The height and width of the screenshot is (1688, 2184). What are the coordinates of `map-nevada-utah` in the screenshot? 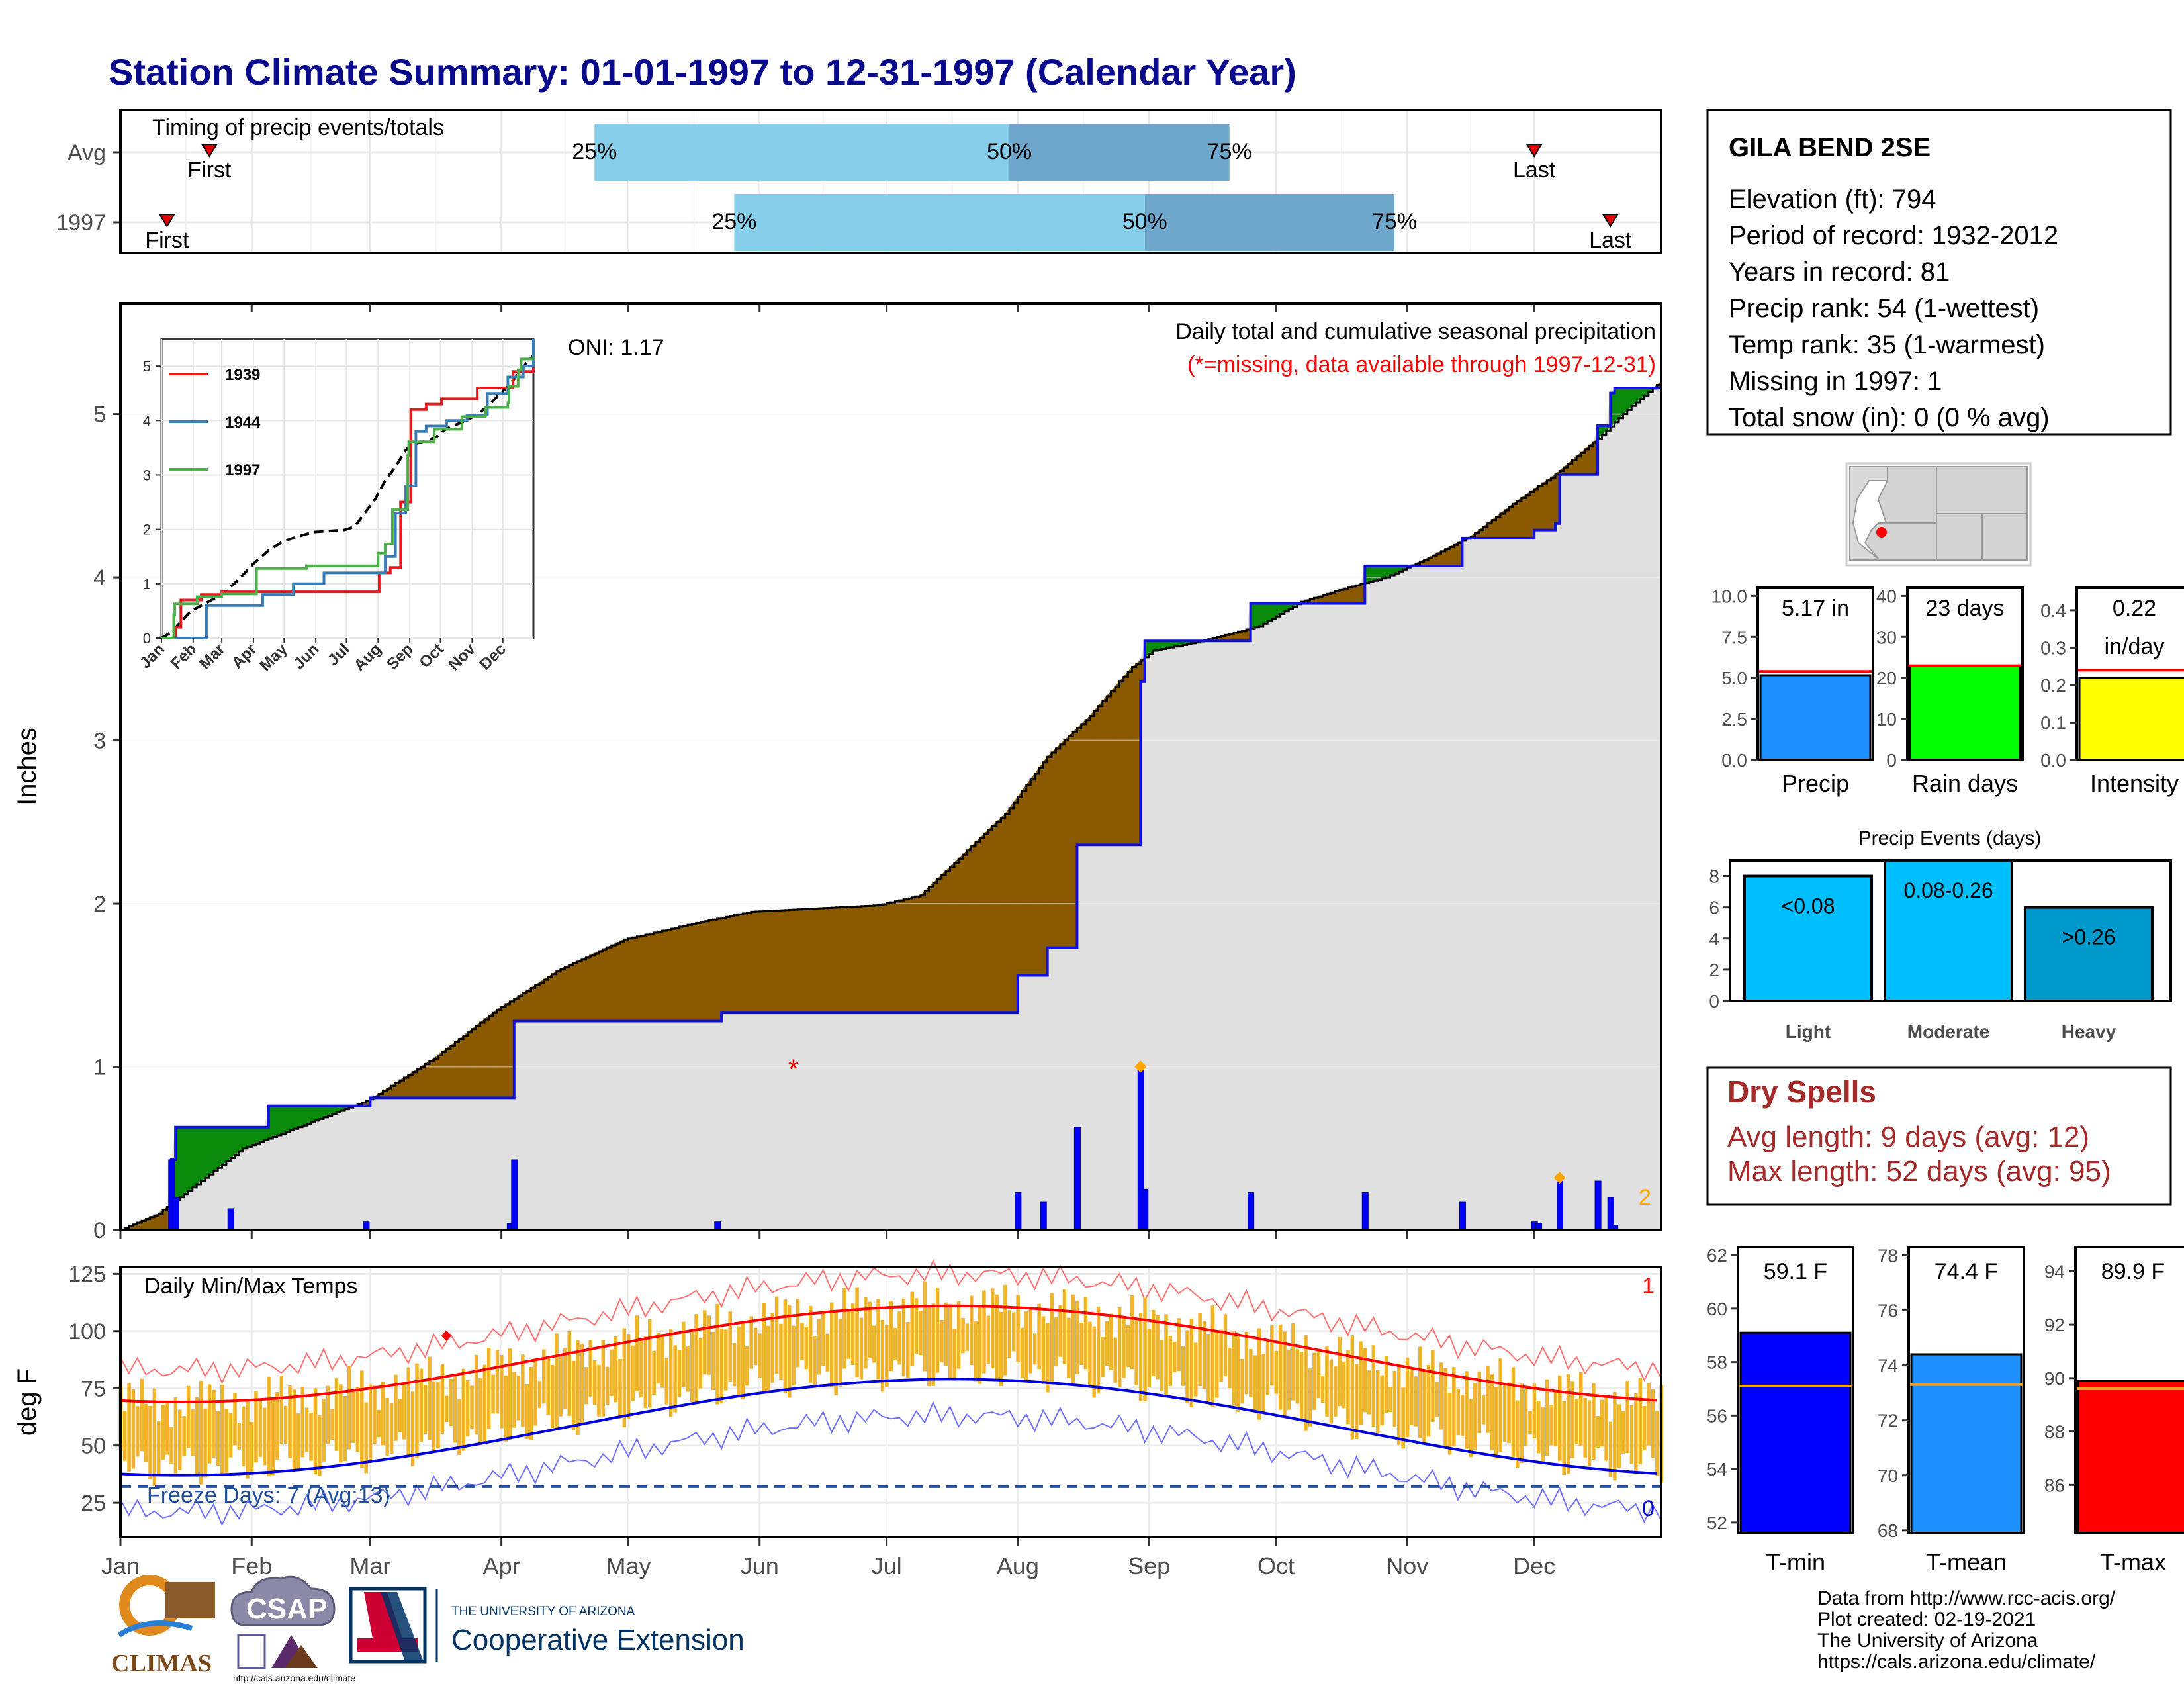 It's located at (1907, 495).